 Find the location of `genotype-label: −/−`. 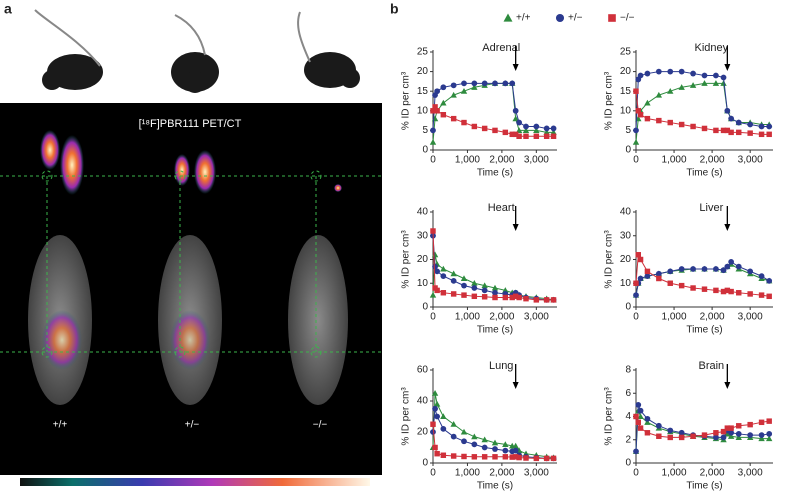

genotype-label: −/− is located at coordinates (320, 425).